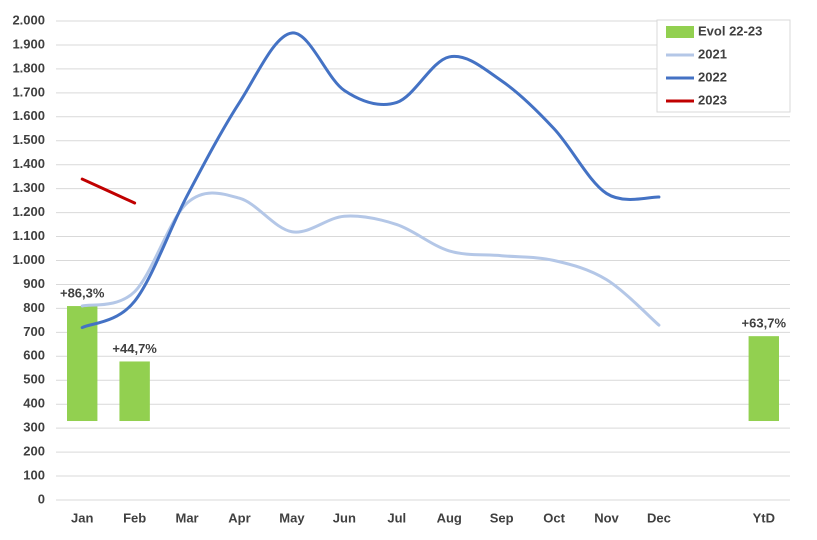 The height and width of the screenshot is (540, 817). What do you see at coordinates (730, 30) in the screenshot?
I see `legend-label: Evol 22-23` at bounding box center [730, 30].